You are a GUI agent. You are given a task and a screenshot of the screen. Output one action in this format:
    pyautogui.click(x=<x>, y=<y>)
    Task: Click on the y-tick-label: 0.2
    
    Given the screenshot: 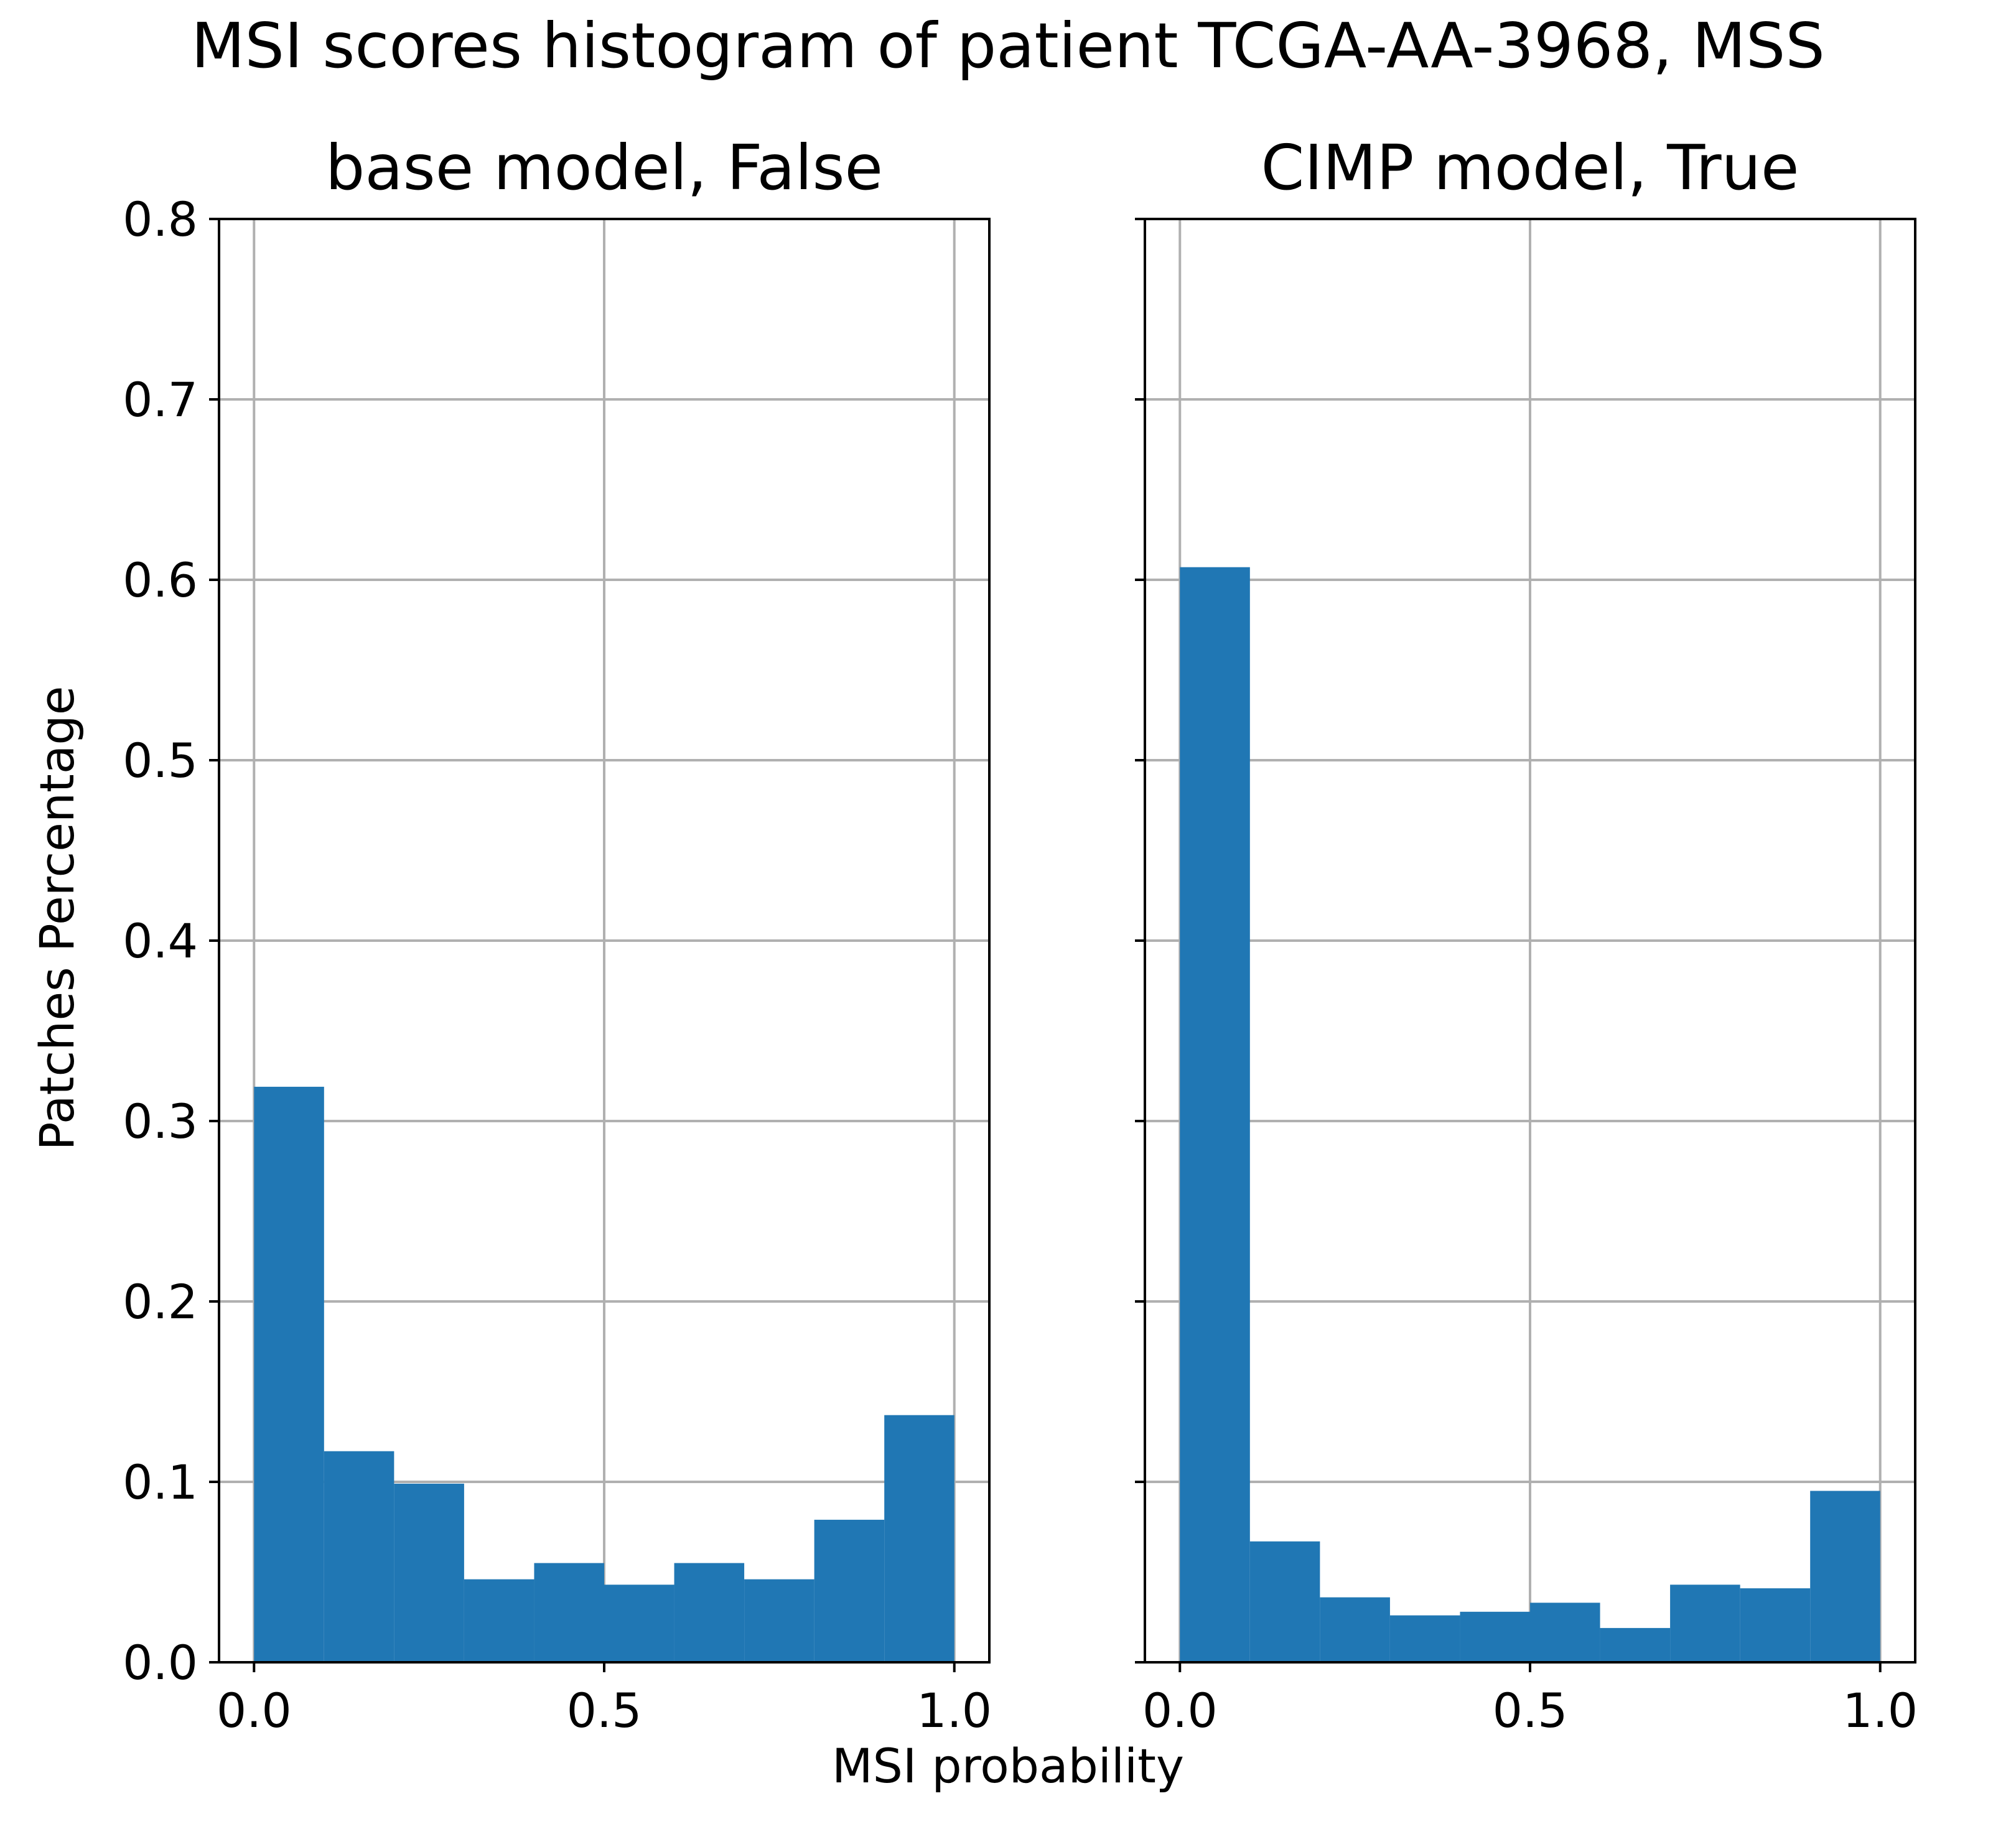 What is the action you would take?
    pyautogui.click(x=160, y=1301)
    